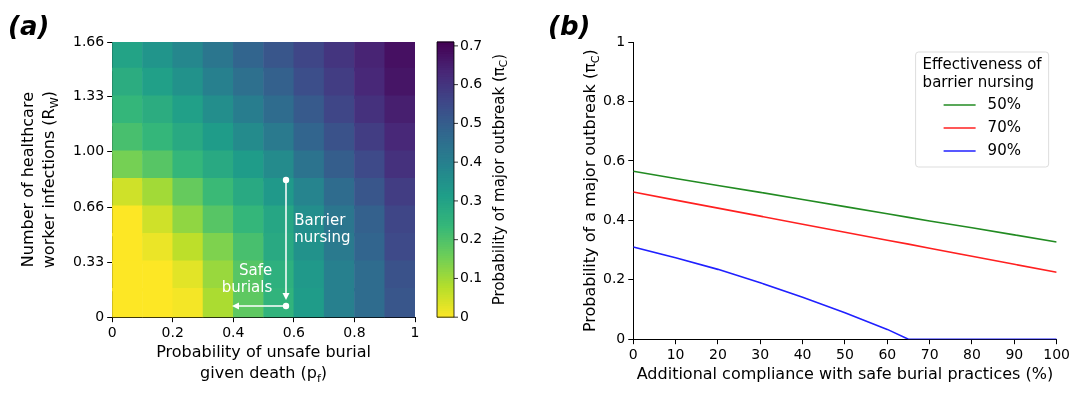 This screenshot has height=401, width=1073. I want to click on chart-title: (a), so click(29, 25).